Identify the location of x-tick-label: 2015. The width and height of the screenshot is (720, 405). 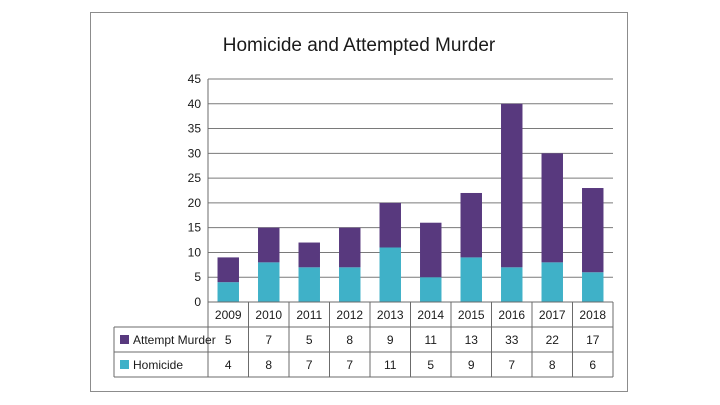
(471, 315).